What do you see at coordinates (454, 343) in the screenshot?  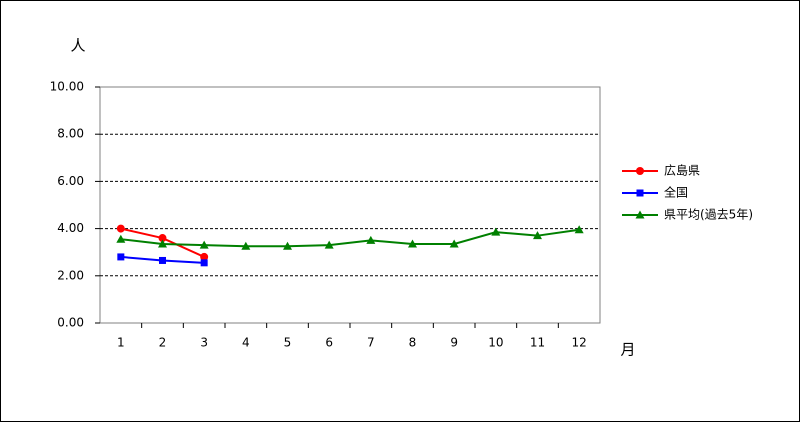 I see `x-tick-label: 9` at bounding box center [454, 343].